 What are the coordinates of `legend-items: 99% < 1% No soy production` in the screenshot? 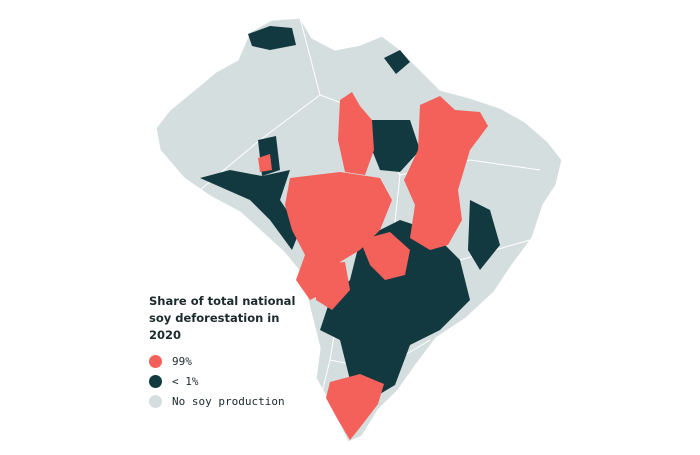 It's located at (239, 381).